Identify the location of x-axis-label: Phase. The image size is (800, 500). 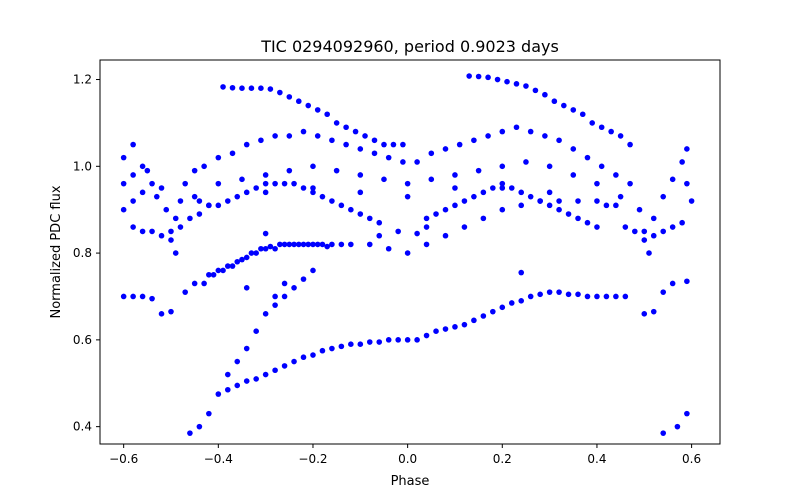
(410, 481).